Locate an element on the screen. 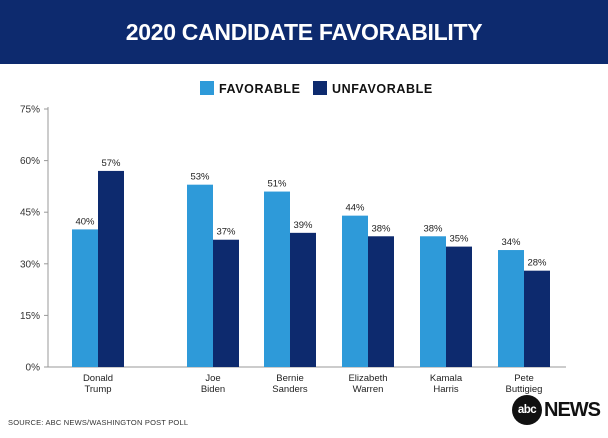 The image size is (608, 438). y-tick-label: 60% is located at coordinates (30, 161).